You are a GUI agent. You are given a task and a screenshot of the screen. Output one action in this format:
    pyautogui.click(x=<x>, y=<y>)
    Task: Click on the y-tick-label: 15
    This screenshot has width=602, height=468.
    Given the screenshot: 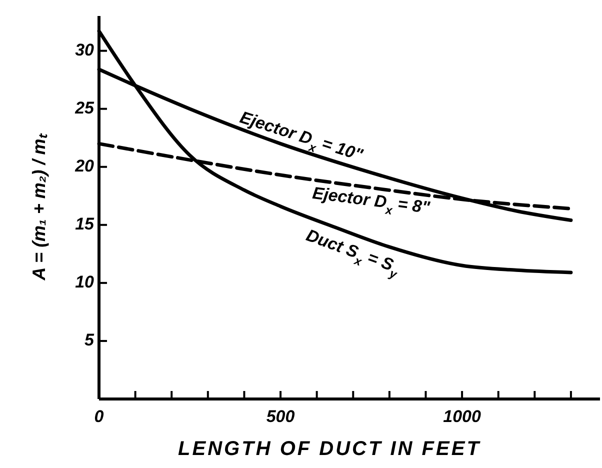 What is the action you would take?
    pyautogui.click(x=85, y=224)
    